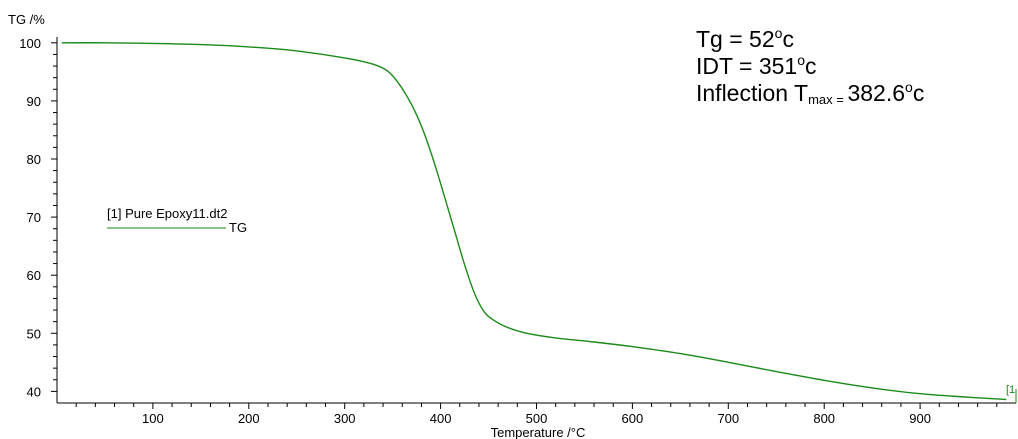 The height and width of the screenshot is (439, 1018). What do you see at coordinates (747, 66) in the screenshot?
I see `annotation-idt-text: IDT = 351` at bounding box center [747, 66].